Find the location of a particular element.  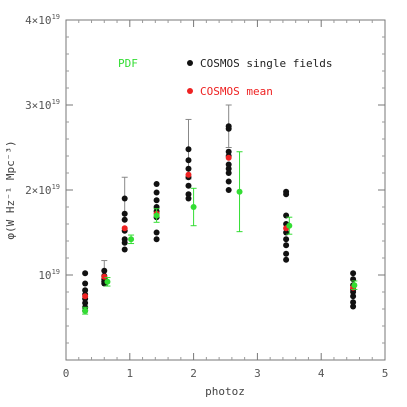

legend-marker-single is located at coordinates (190, 63).